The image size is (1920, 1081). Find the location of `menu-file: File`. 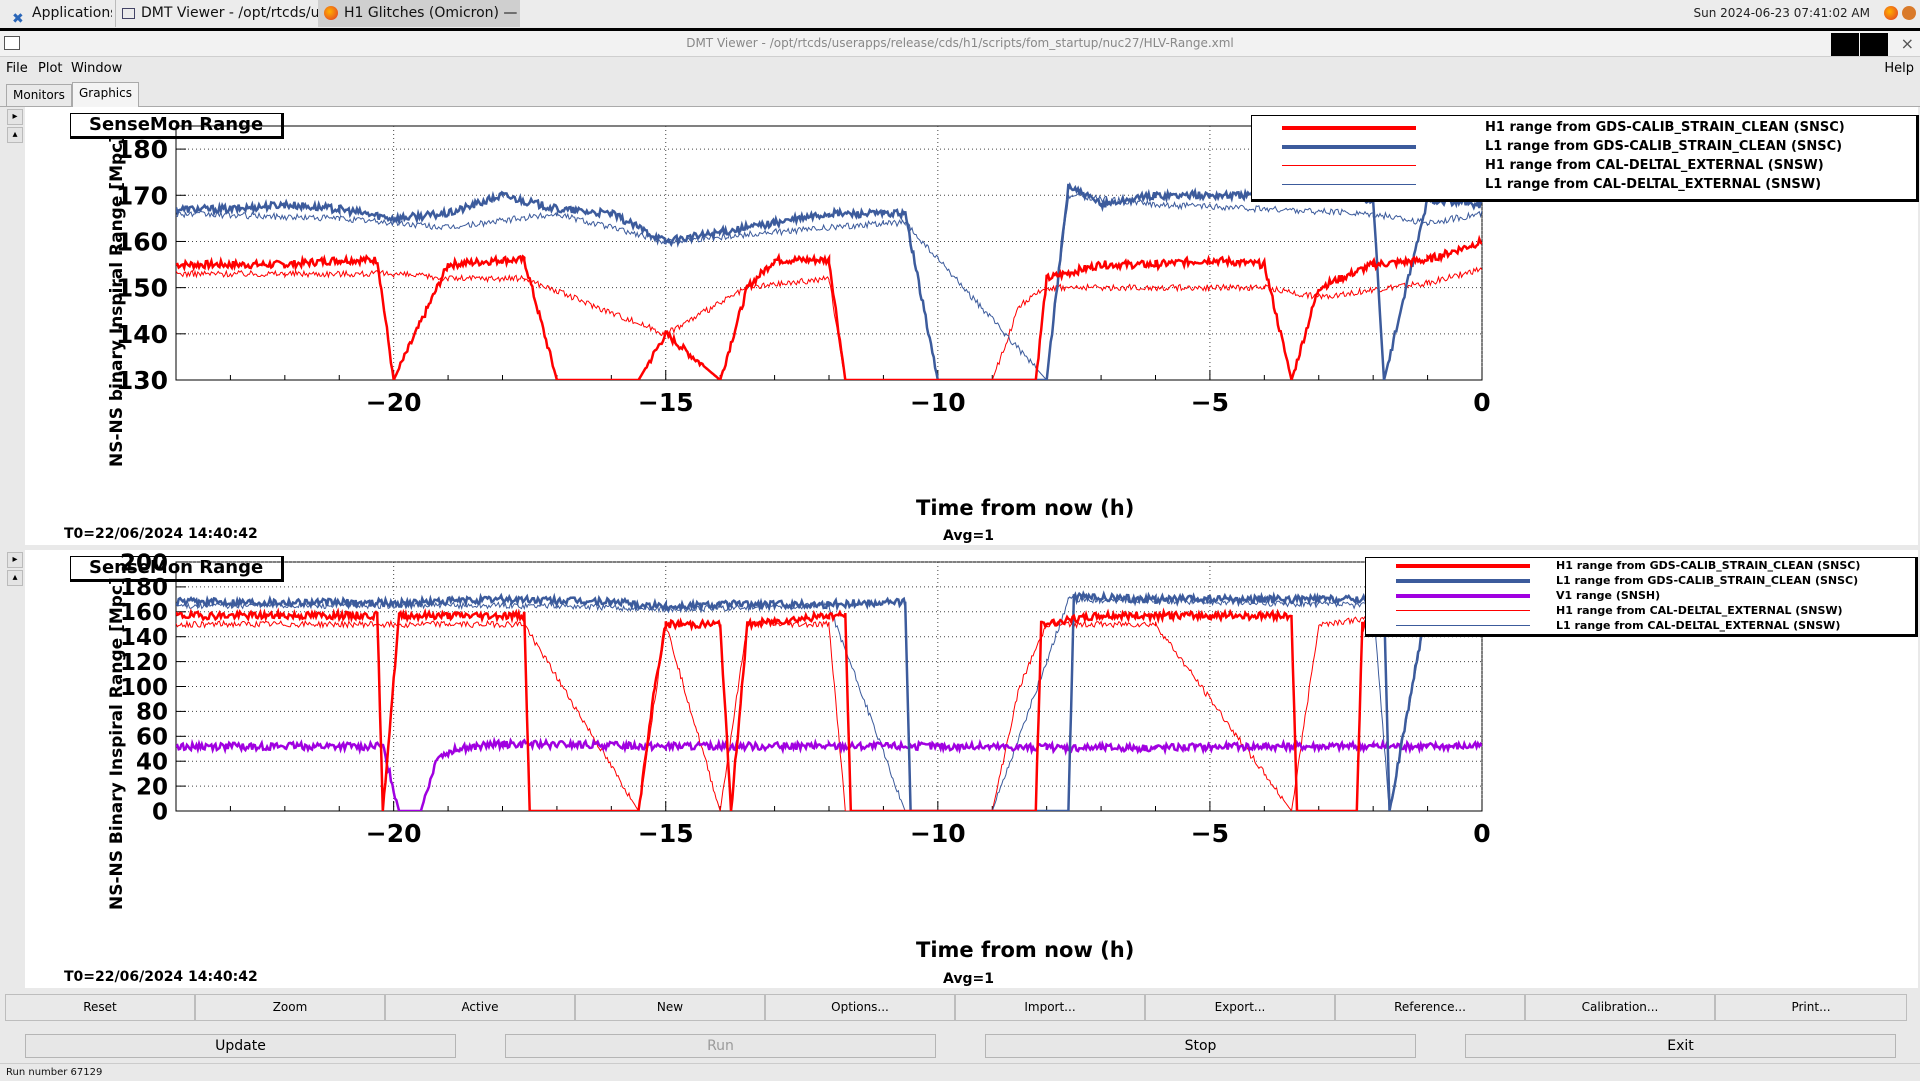

menu-file: File is located at coordinates (17, 68).